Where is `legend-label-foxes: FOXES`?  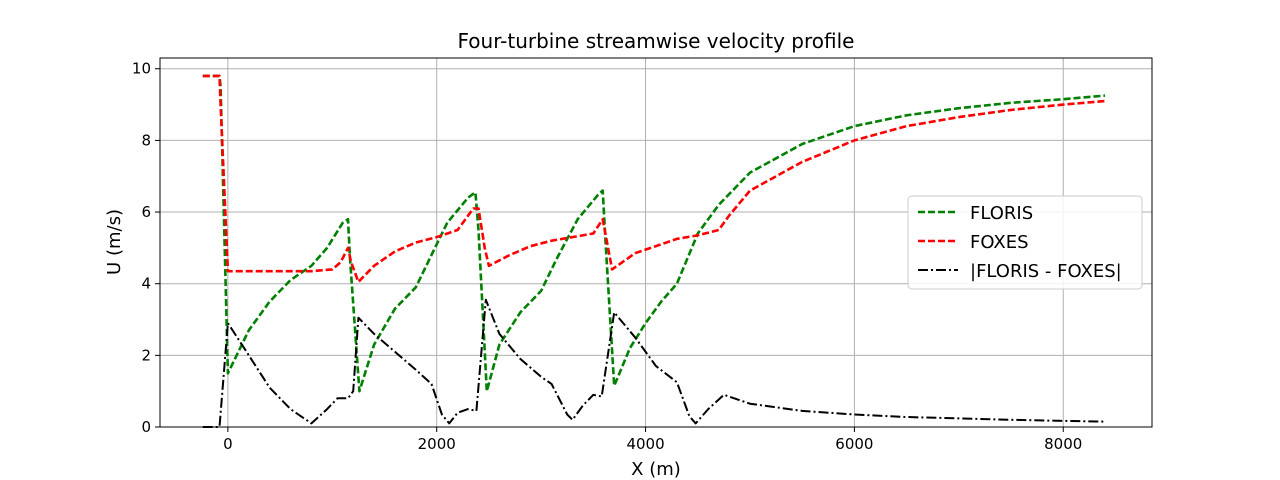 legend-label-foxes: FOXES is located at coordinates (999, 242).